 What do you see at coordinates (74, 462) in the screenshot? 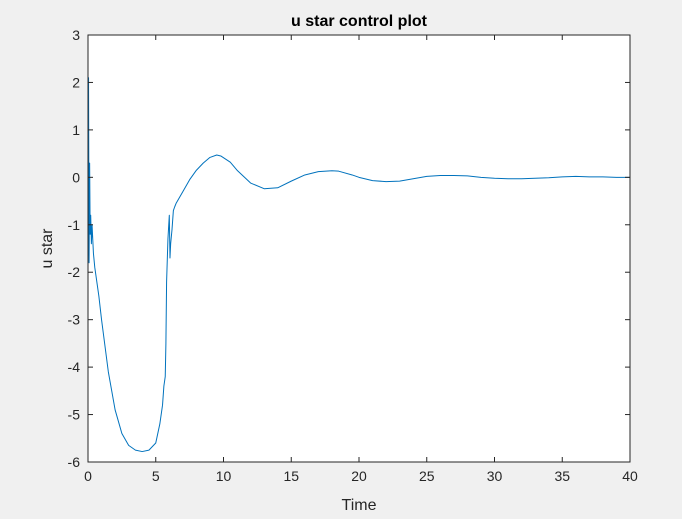
I see `y-tick-label: -6` at bounding box center [74, 462].